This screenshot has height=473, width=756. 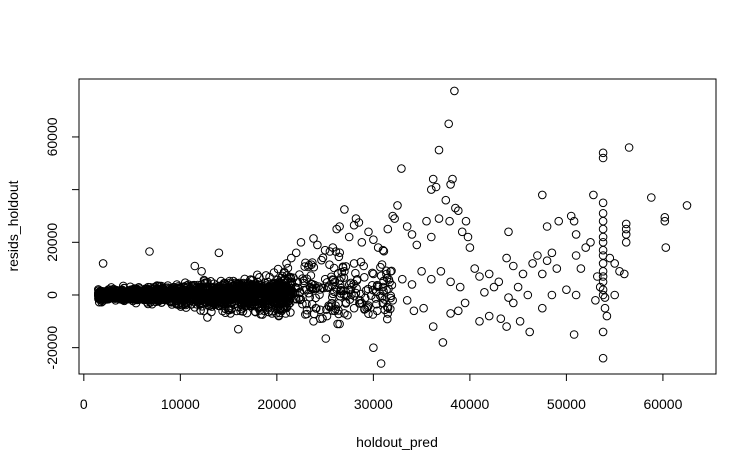 I want to click on y-tick-label: 0, so click(x=52, y=295).